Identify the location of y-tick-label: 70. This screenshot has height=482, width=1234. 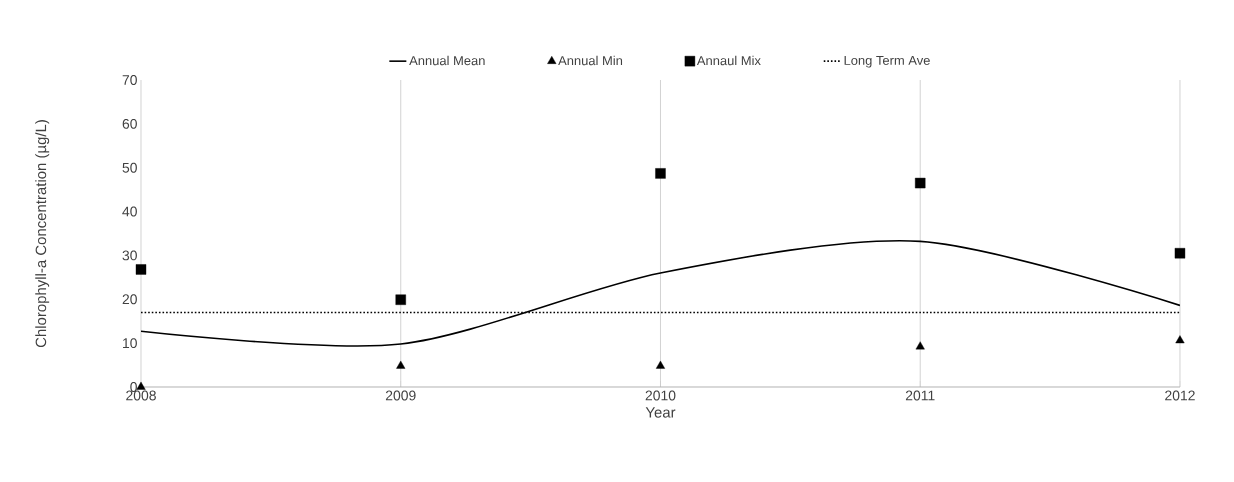
(129, 80).